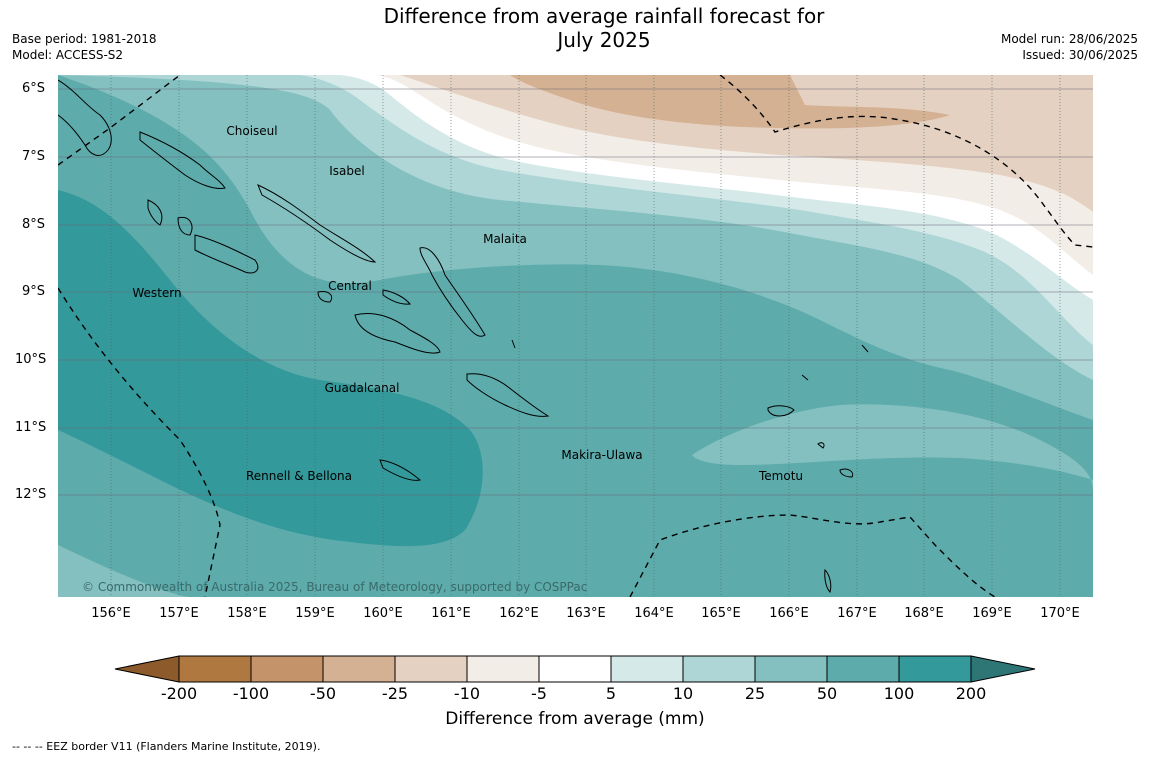 The image size is (1150, 758). I want to click on lat-label: 8°S, so click(34, 224).